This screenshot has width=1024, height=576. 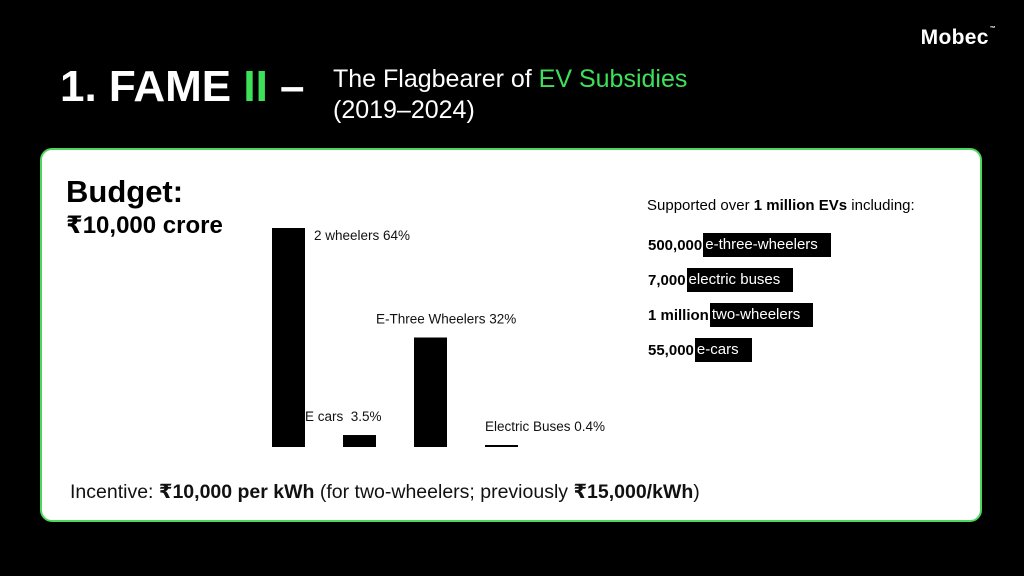 I want to click on title-suffix: –, so click(x=286, y=86).